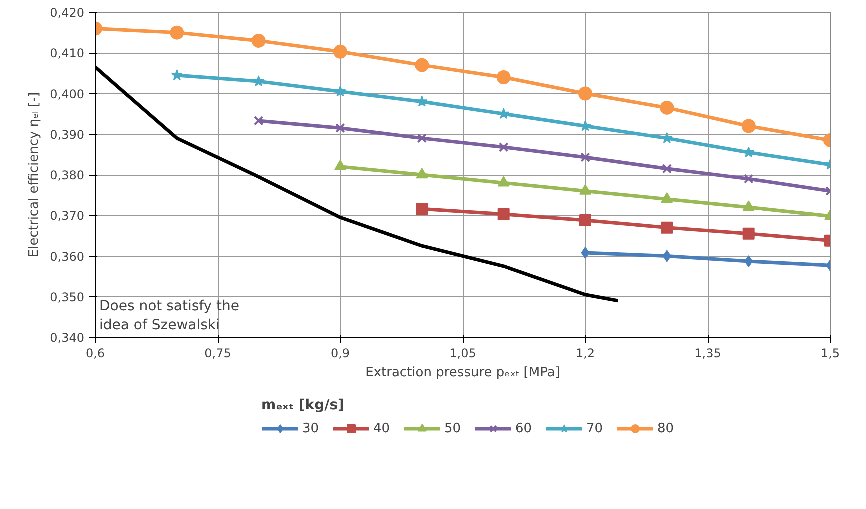  What do you see at coordinates (830, 353) in the screenshot?
I see `x-tick-label: 1,5` at bounding box center [830, 353].